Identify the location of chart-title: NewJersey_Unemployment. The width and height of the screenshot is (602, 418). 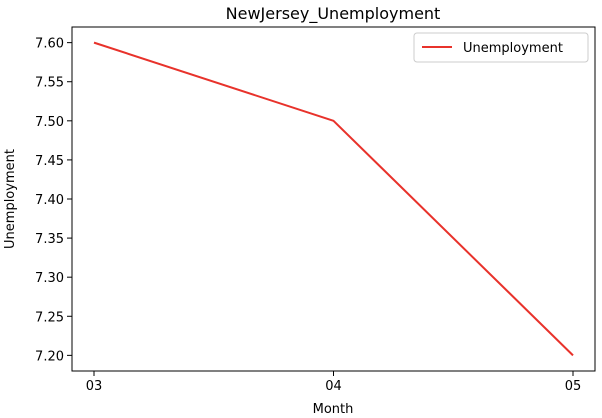
(333, 14).